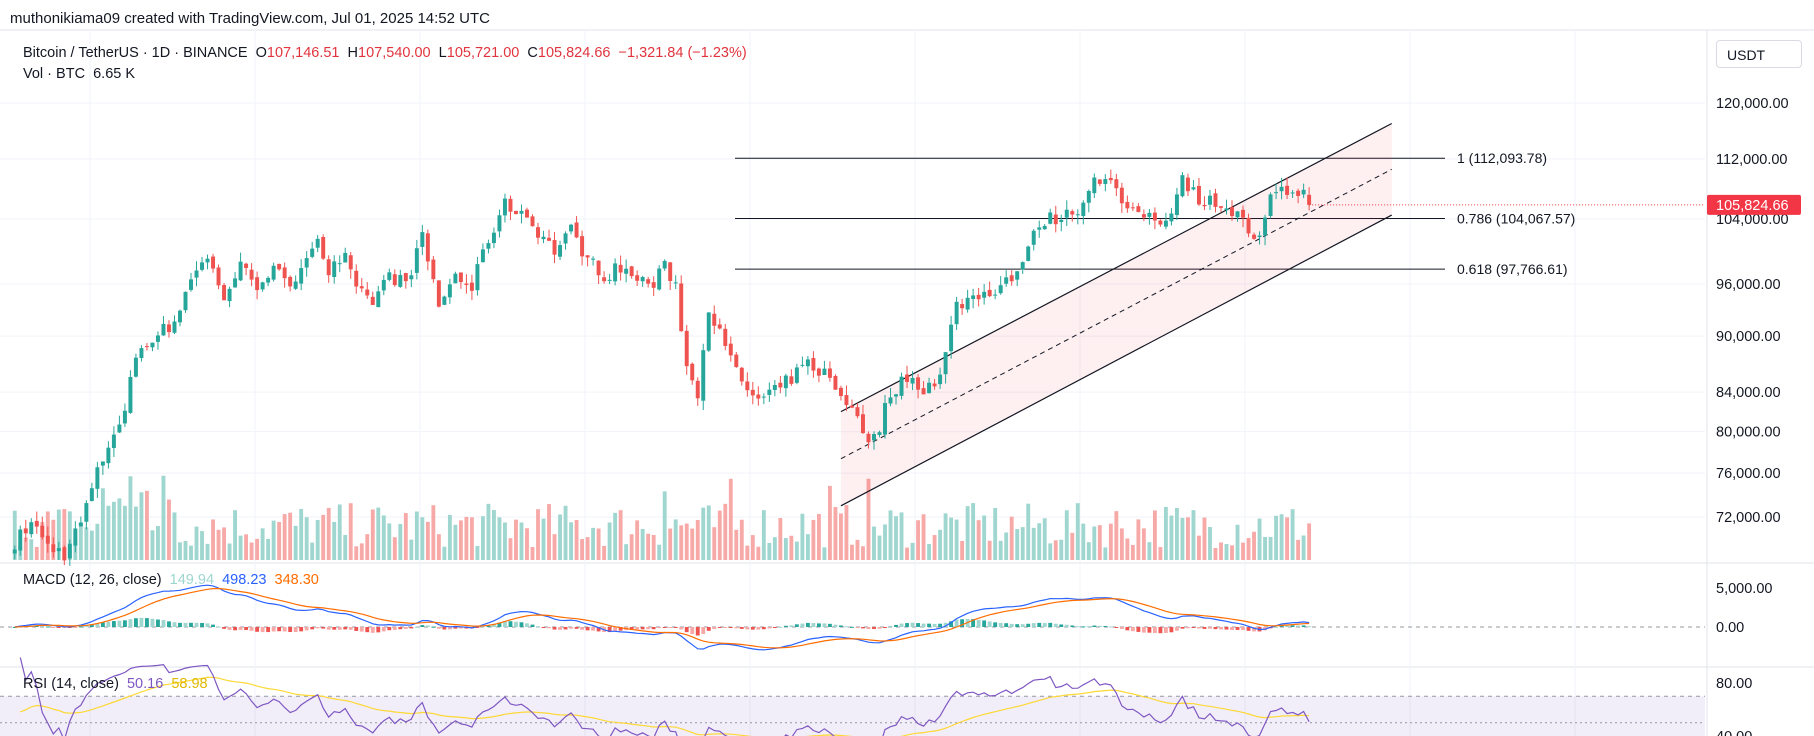 This screenshot has height=736, width=1814. What do you see at coordinates (71, 684) in the screenshot?
I see `rsi-label: RSI (14, close)` at bounding box center [71, 684].